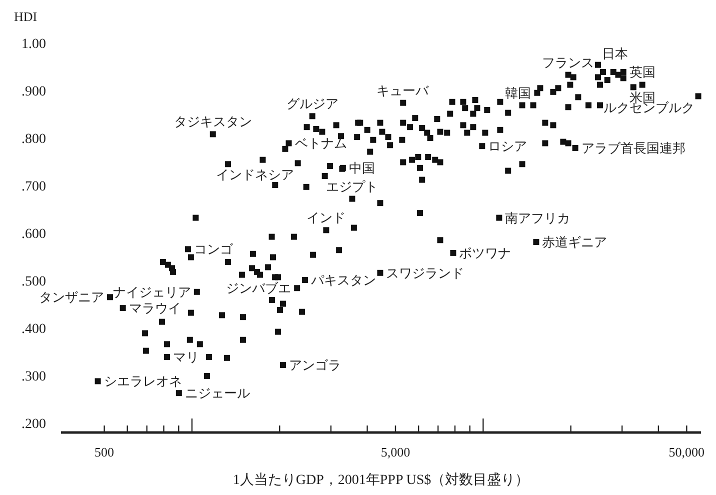 The width and height of the screenshot is (716, 495). I want to click on y-tick-label: 1.00, so click(34, 44).